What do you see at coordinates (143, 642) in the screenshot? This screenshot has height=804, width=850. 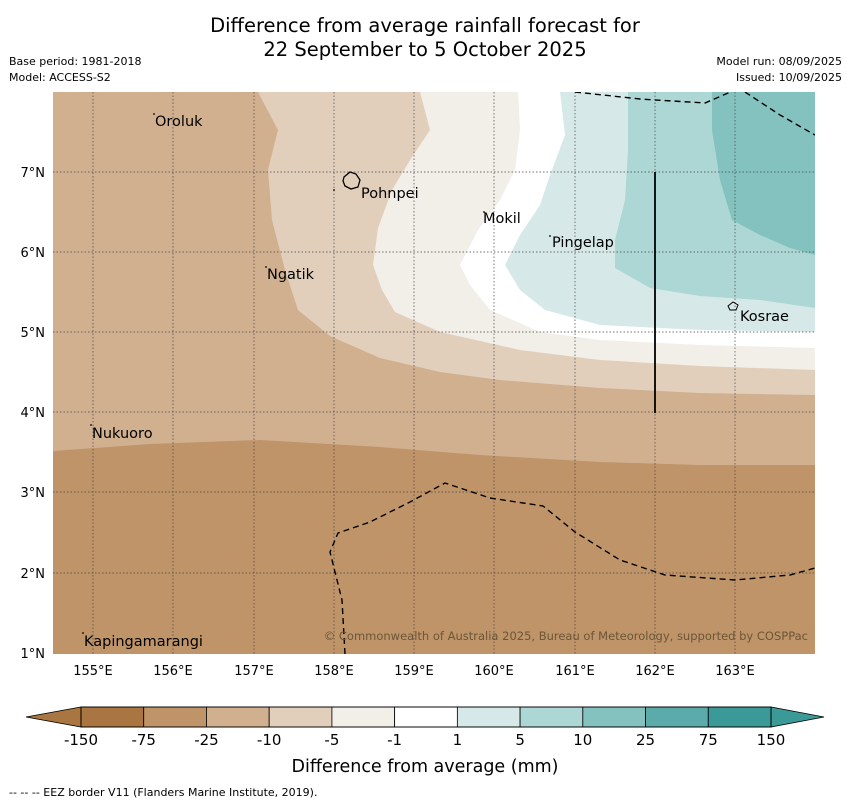 I see `place-kapingamarangi: Kapingamarangi` at bounding box center [143, 642].